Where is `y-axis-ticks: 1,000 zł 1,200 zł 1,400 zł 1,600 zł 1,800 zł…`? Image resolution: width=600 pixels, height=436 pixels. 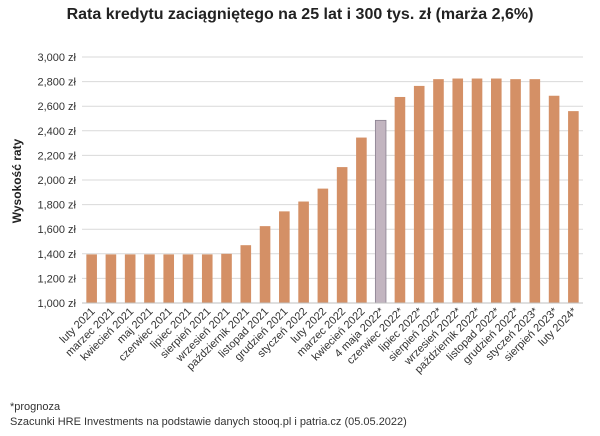
y-axis-ticks: 1,000 zł 1,200 zł 1,400 zł 1,600 zł 1,800 zł… is located at coordinates (56, 181).